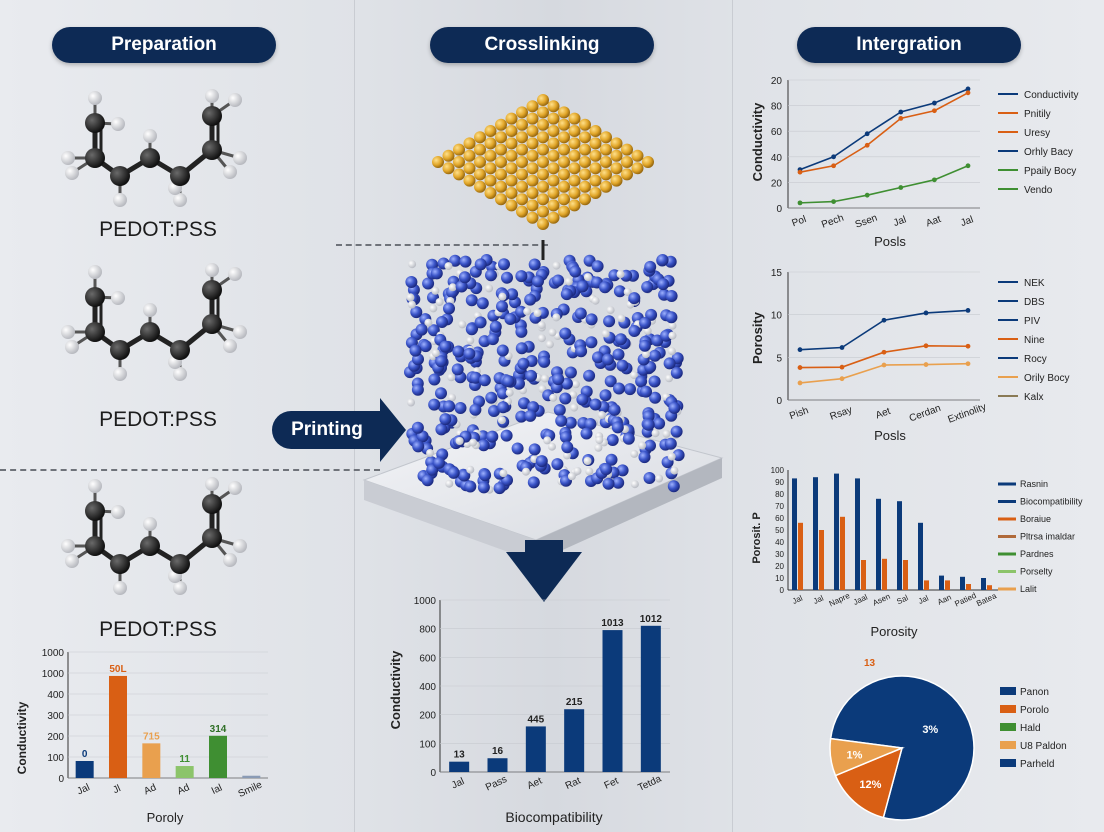  I want to click on y-tick-label: 1000, so click(53, 653).